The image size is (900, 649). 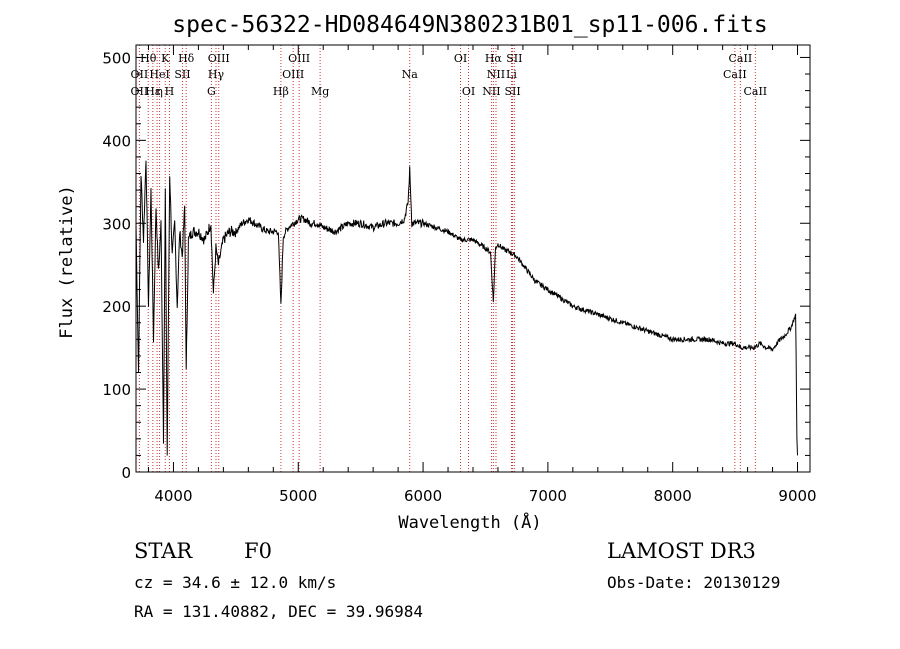 I want to click on marker-label: K, so click(x=165, y=58).